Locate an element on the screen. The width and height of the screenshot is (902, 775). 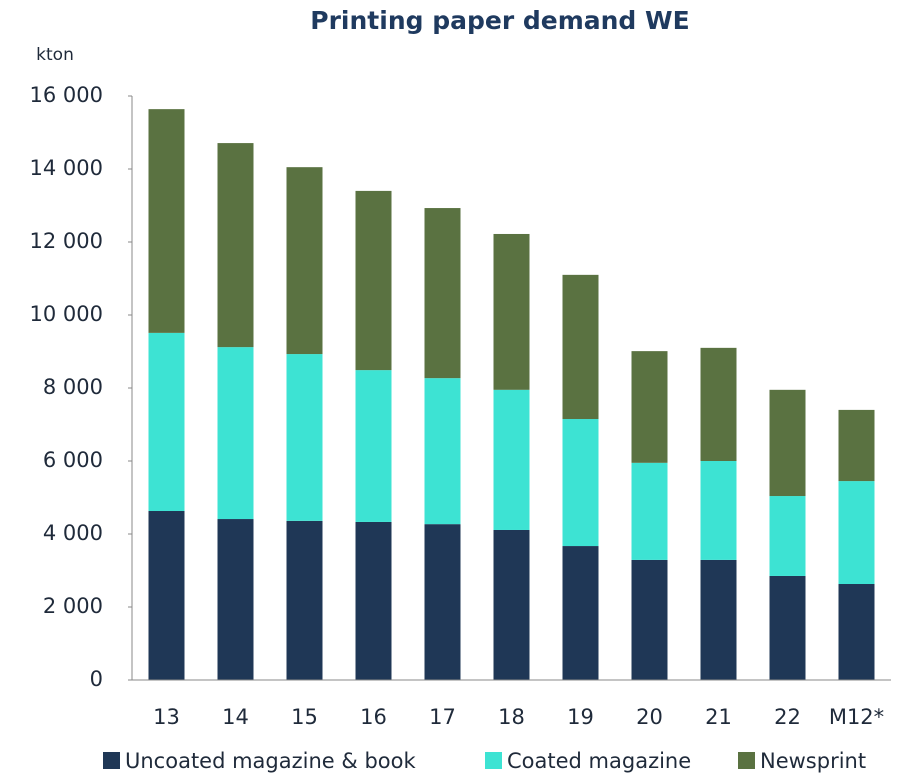
legend-label: Uncoated magazine & book is located at coordinates (270, 761).